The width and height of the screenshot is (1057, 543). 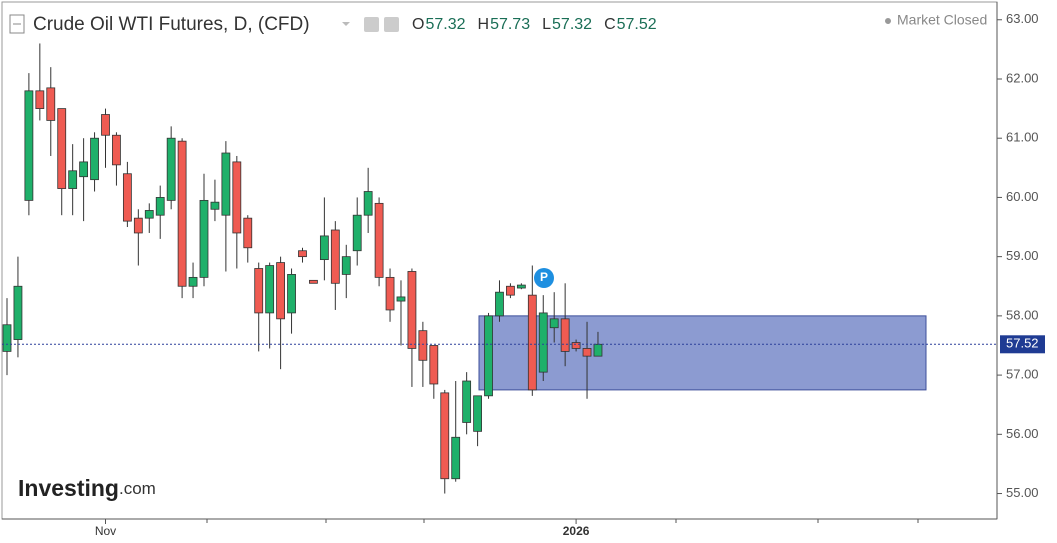 I want to click on settings-icon, so click(x=391, y=24).